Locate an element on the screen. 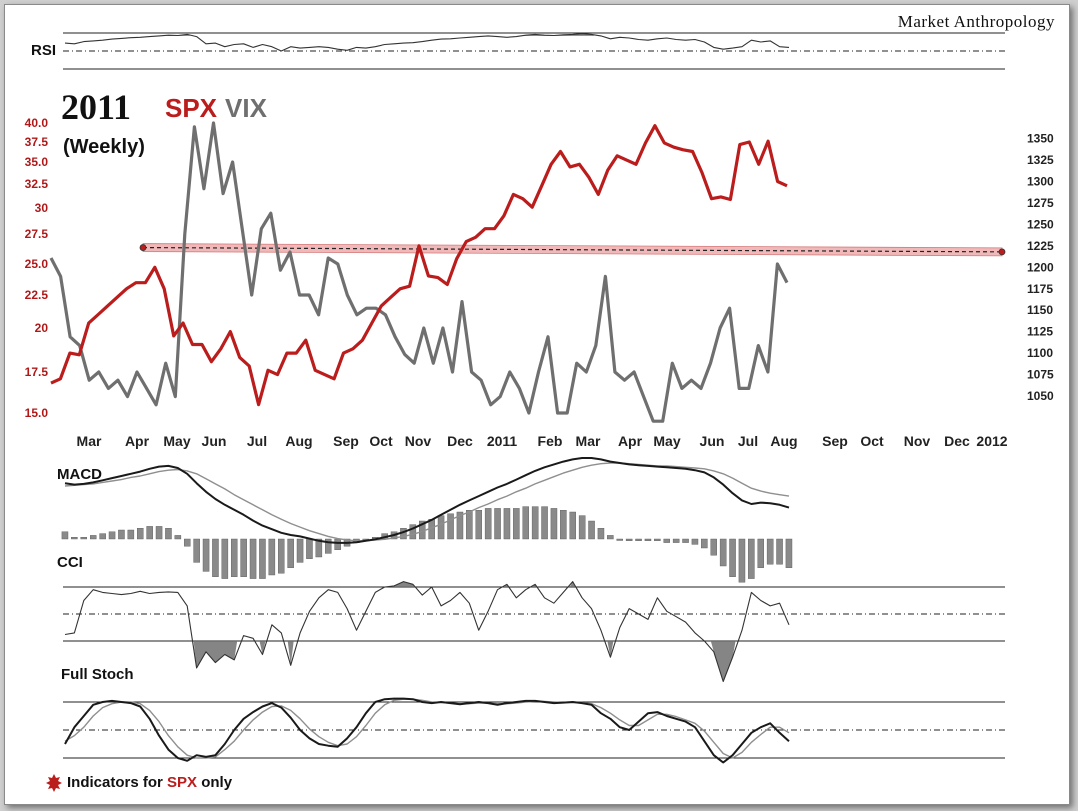 The image size is (1078, 811). spx-axis-tick: 1350 is located at coordinates (1040, 139).